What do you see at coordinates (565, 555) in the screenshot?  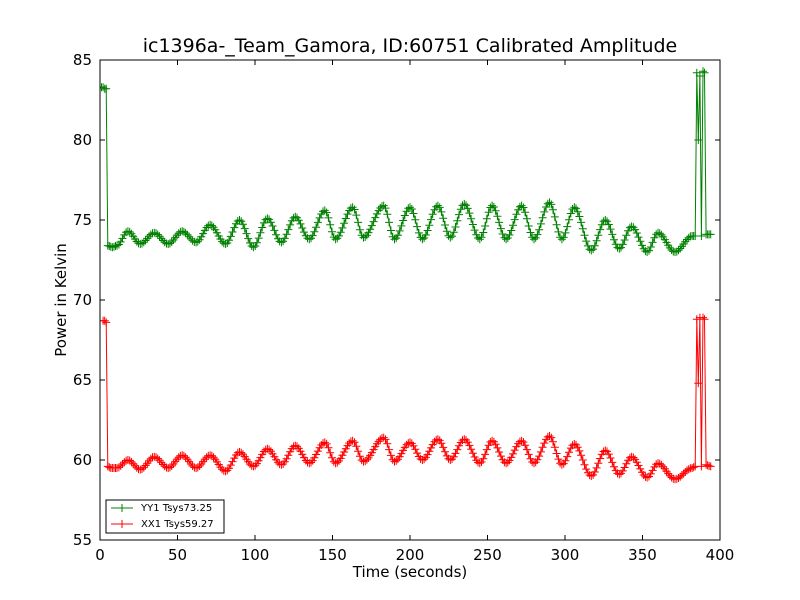 I see `x-tick-label: 300` at bounding box center [565, 555].